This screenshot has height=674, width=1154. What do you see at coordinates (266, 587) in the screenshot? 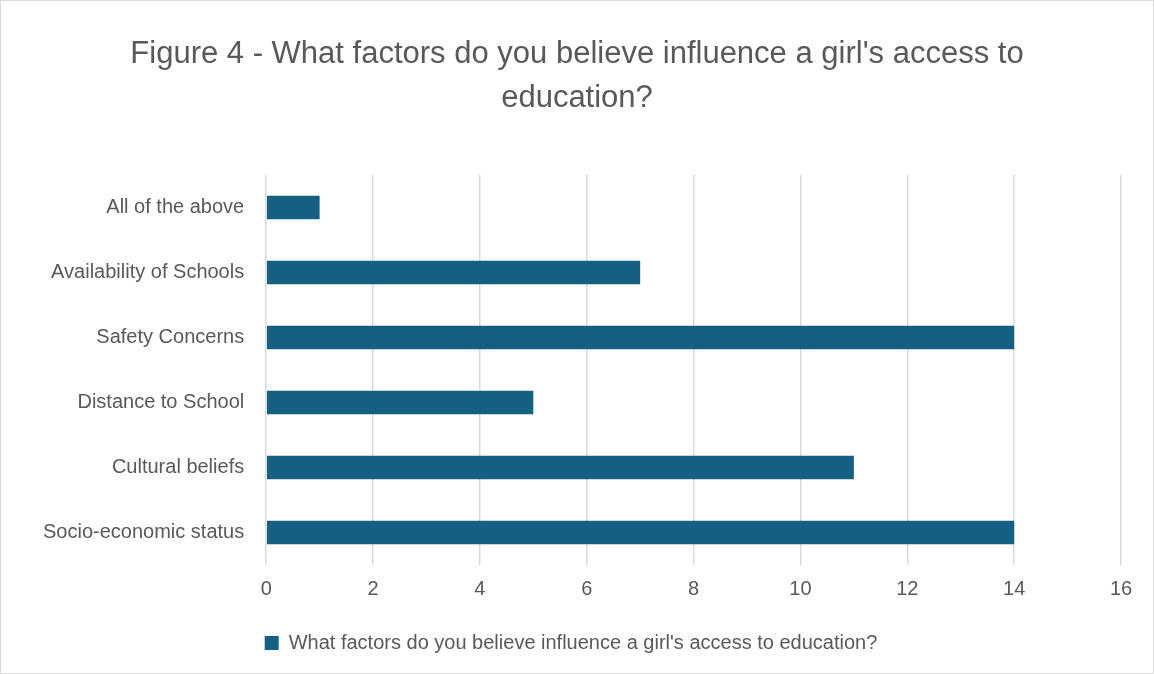
I see `x-tick-label: 0` at bounding box center [266, 587].